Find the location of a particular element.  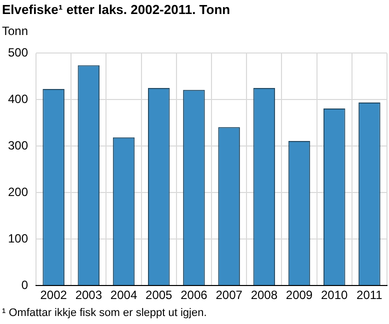

x-tick-label: 2006 is located at coordinates (194, 295).